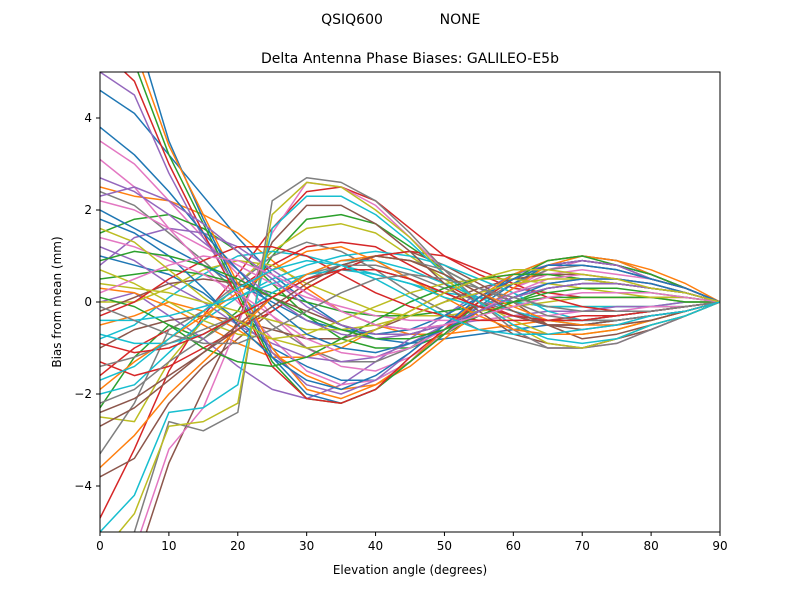 This screenshot has height=600, width=800. Describe the element at coordinates (168, 546) in the screenshot. I see `x-tick-label: 10` at that location.